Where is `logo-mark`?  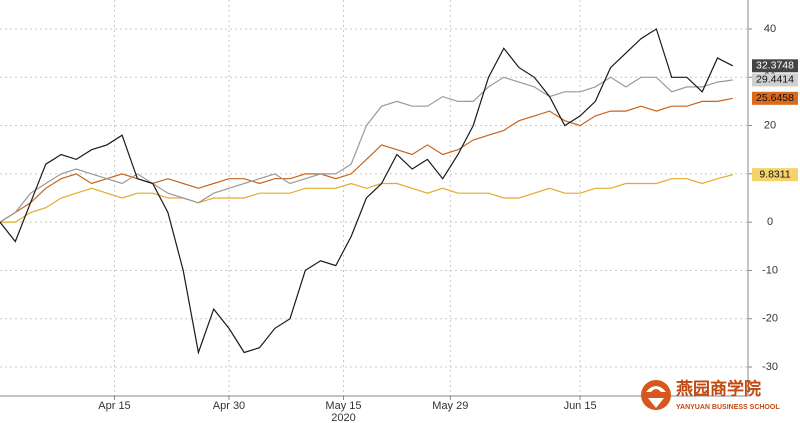
logo-mark is located at coordinates (656, 397).